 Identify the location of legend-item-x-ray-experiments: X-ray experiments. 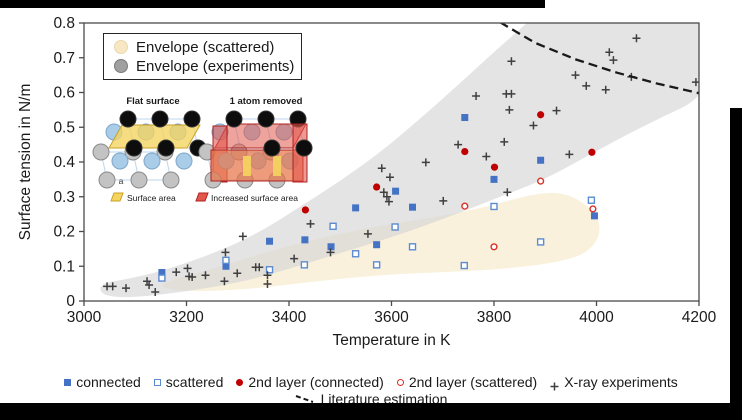
(614, 382).